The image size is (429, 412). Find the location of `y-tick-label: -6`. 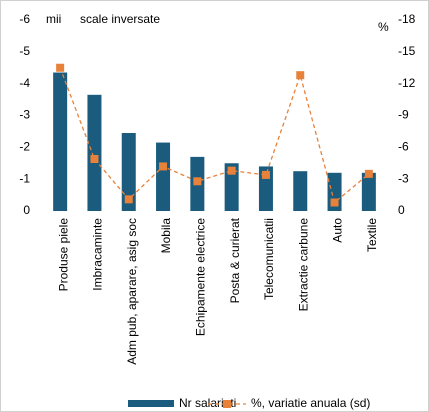

y-tick-label: -6 is located at coordinates (24, 19).